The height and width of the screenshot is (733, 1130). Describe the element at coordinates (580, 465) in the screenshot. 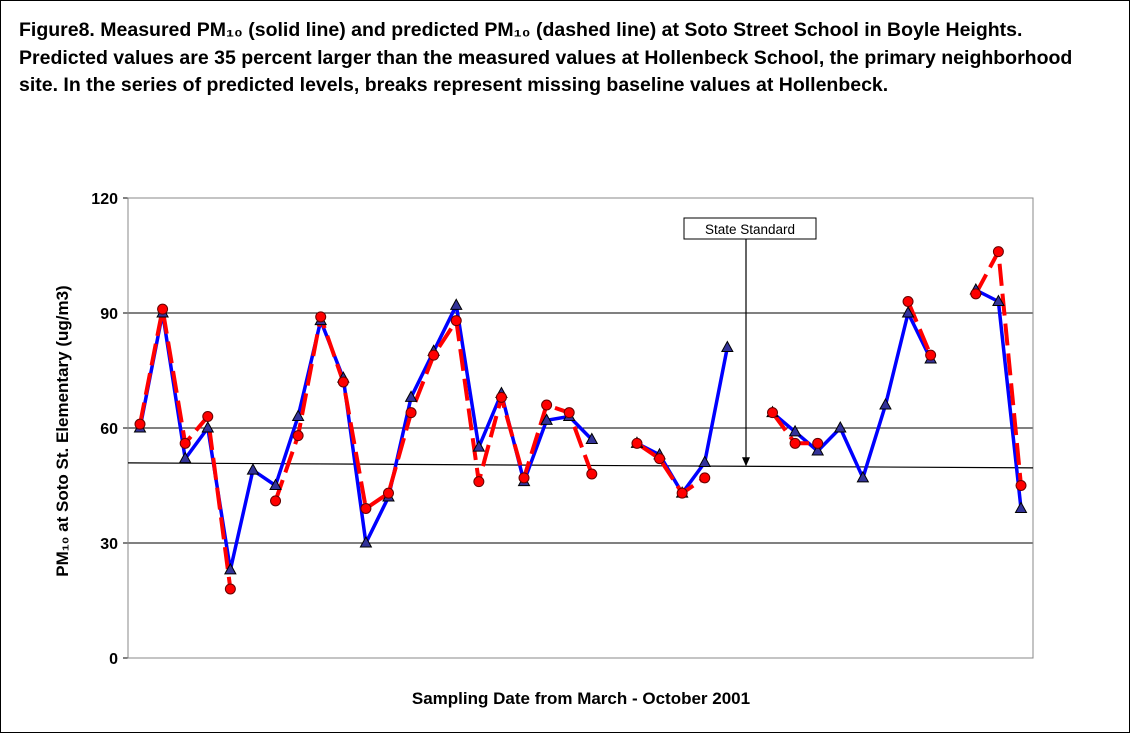

I see `reference-line` at that location.